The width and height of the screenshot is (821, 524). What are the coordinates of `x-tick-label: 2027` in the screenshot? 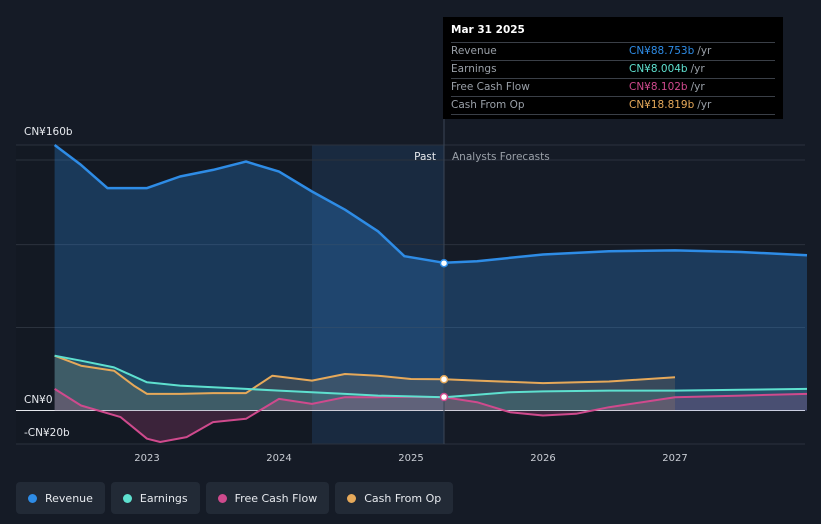 It's located at (674, 458).